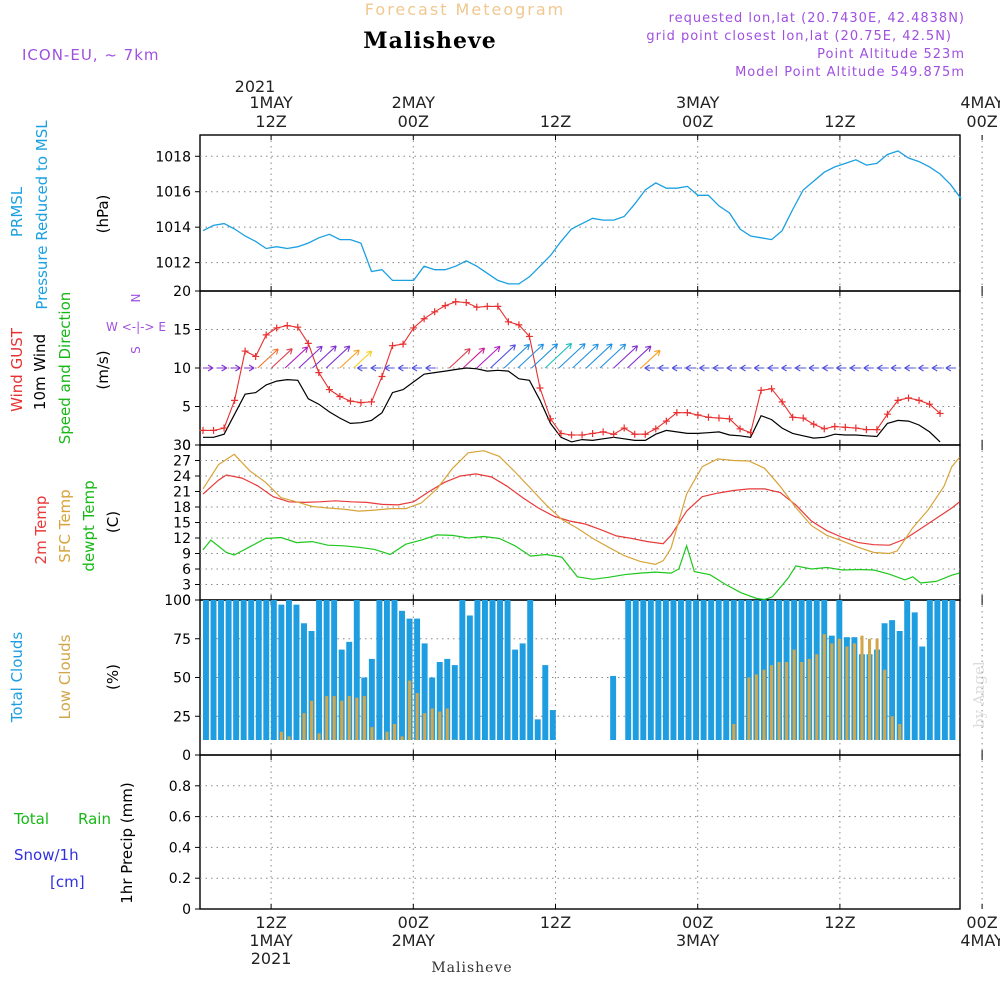 This screenshot has width=1000, height=1000. Describe the element at coordinates (186, 555) in the screenshot. I see `temp-ytick-label-3: 9` at that location.